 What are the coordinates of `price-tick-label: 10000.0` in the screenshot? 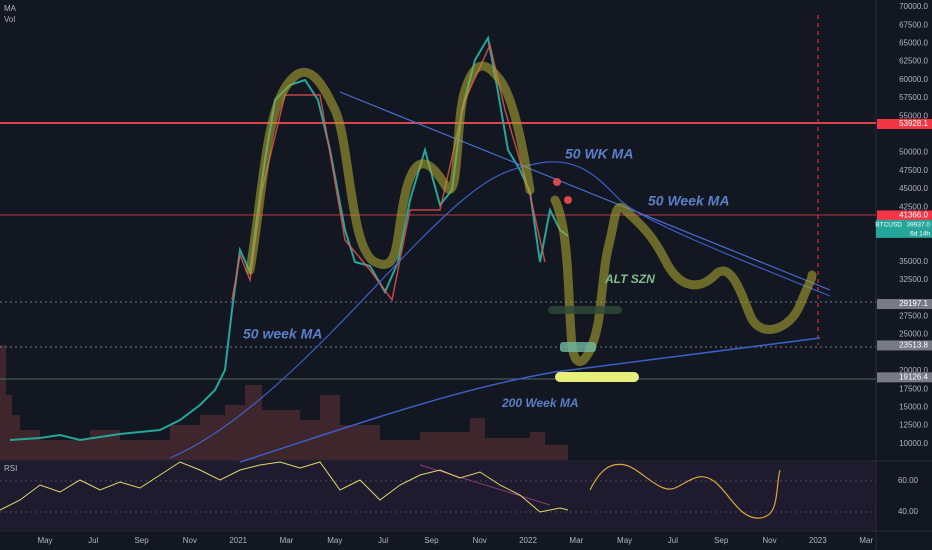 It's located at (913, 443).